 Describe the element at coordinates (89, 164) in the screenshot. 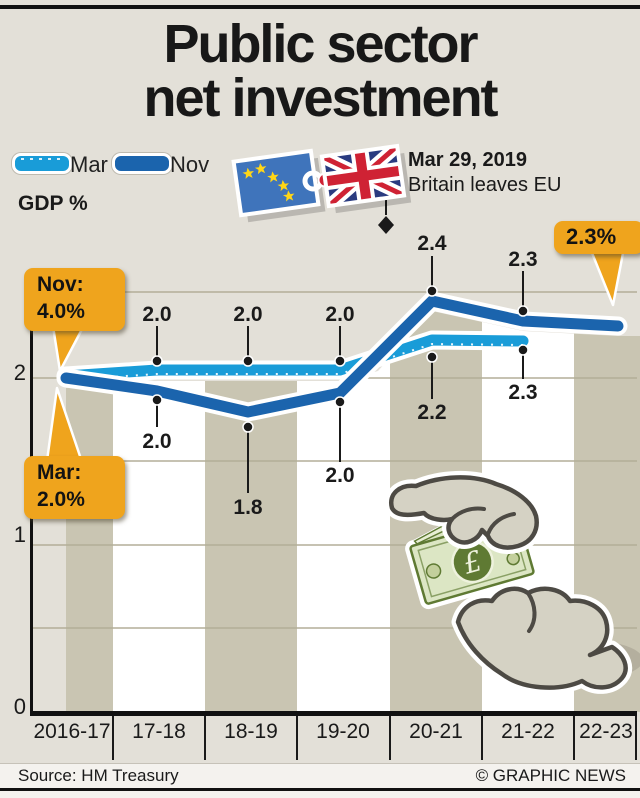

I see `legend-mar-label: Mar` at that location.